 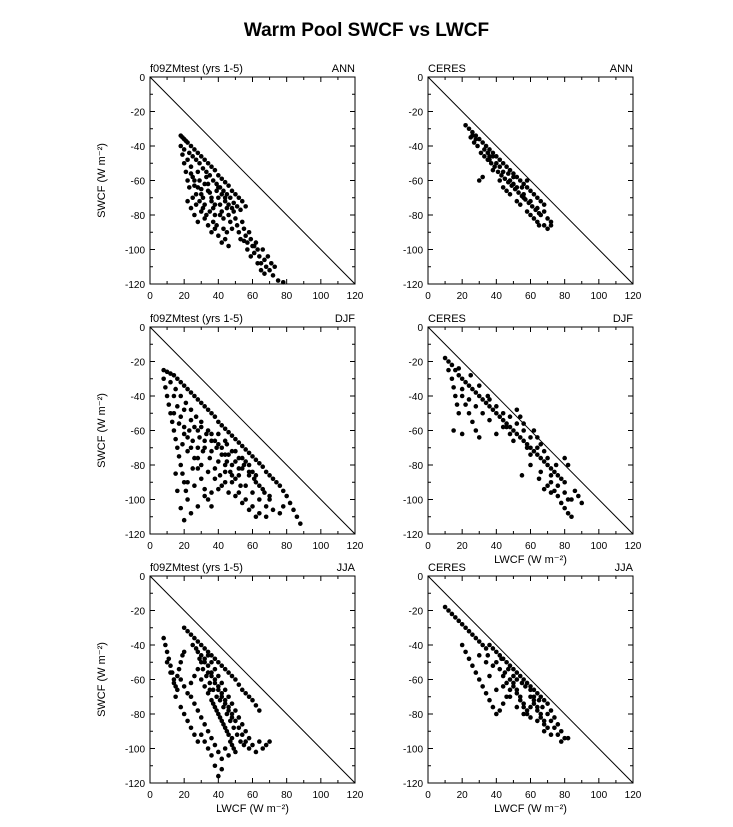 I want to click on reference-line, so click(x=530, y=180).